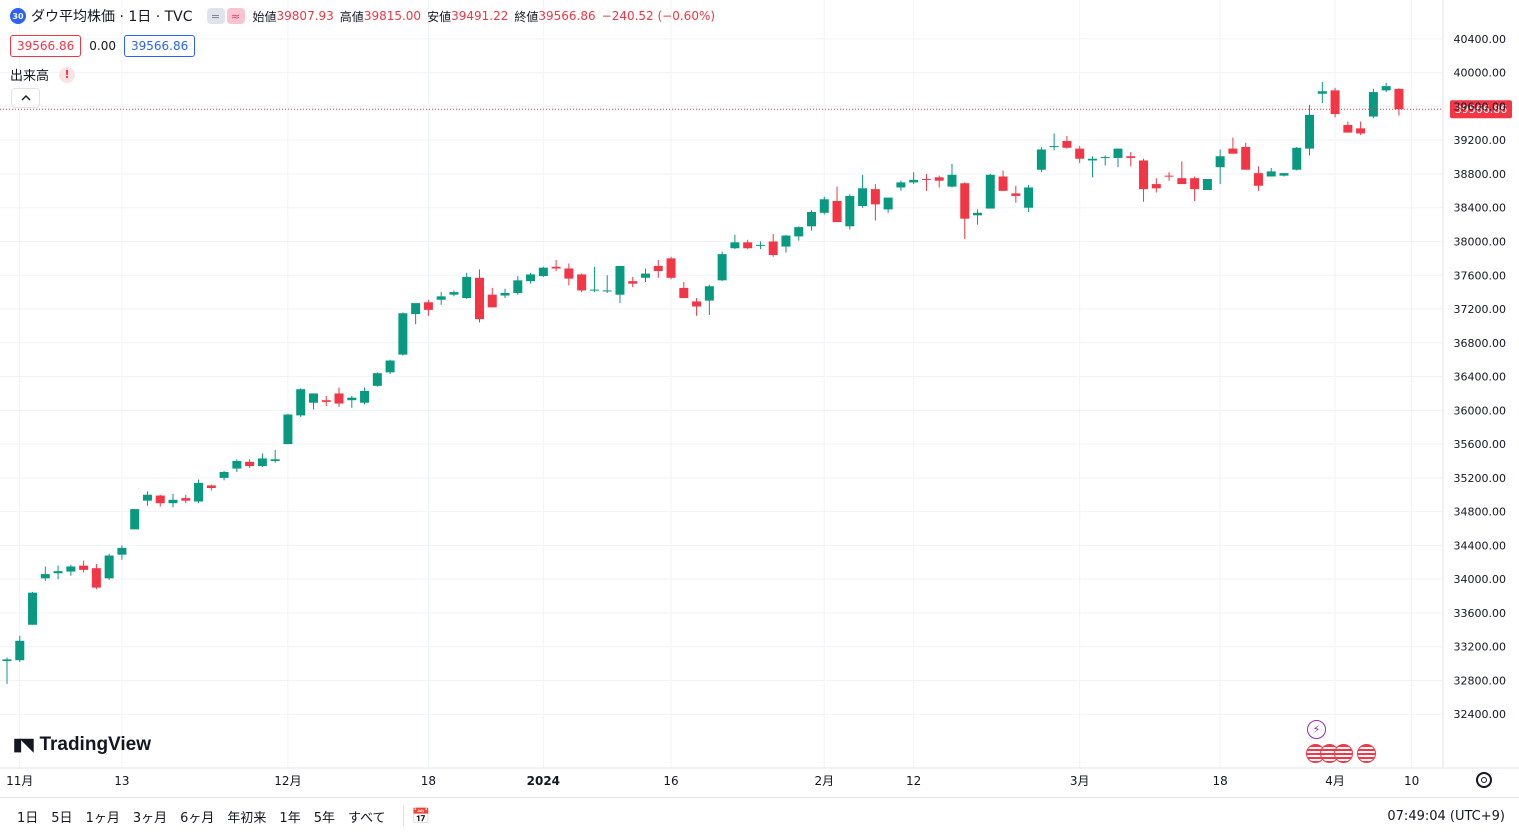  Describe the element at coordinates (67, 74) in the screenshot. I see `warning-icon: !` at that location.